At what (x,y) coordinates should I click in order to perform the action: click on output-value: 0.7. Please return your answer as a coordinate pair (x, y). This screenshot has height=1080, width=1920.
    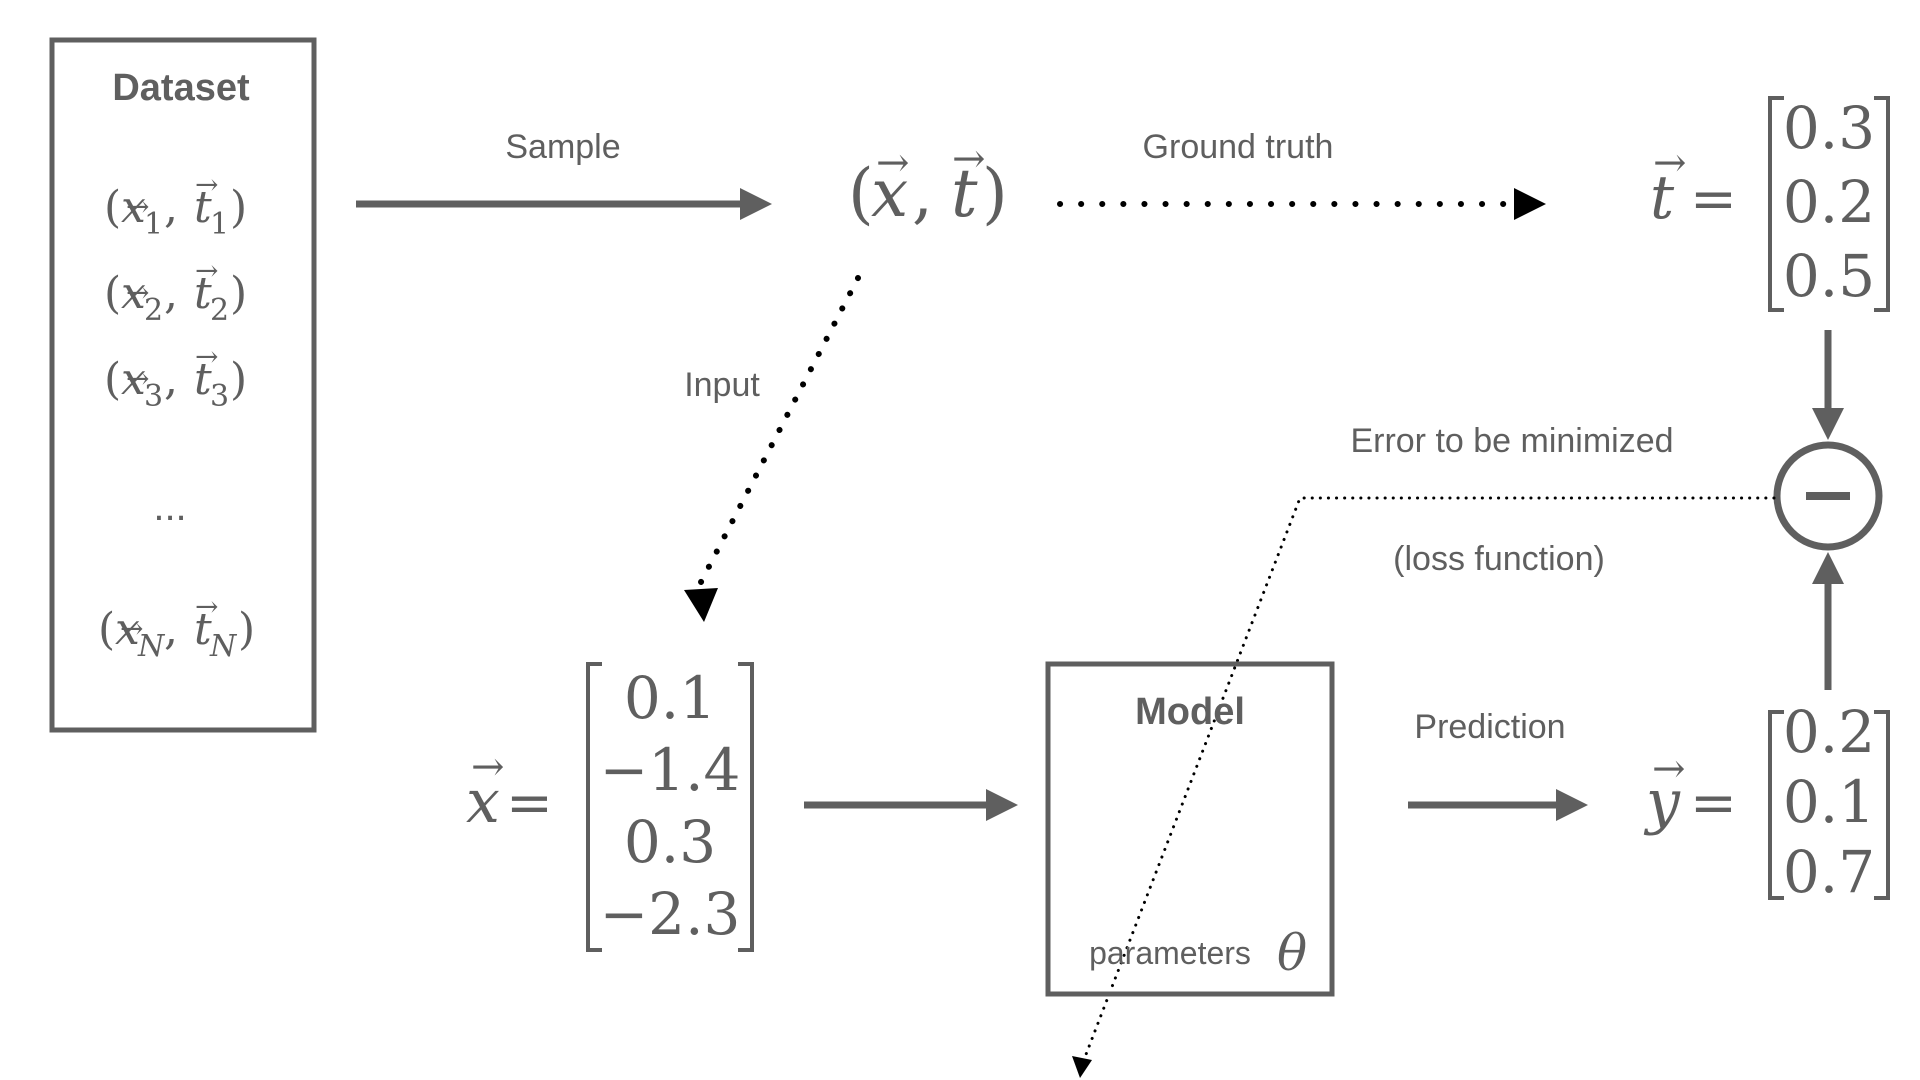
    Looking at the image, I should click on (1829, 872).